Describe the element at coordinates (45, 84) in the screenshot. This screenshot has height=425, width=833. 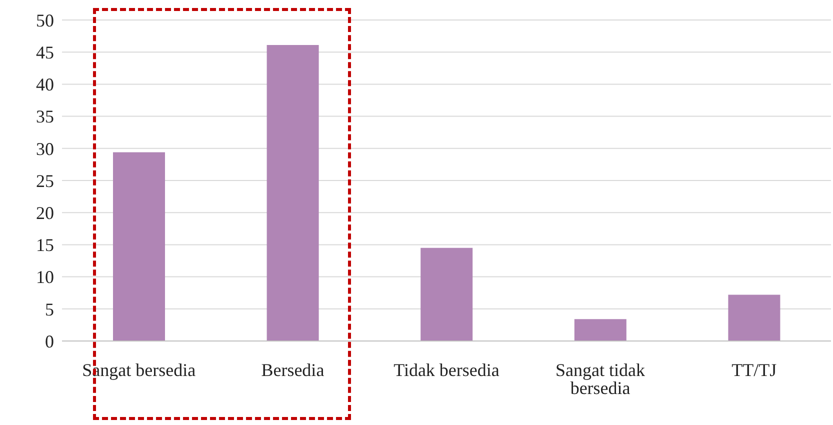
I see `y-tick-label: 40` at that location.